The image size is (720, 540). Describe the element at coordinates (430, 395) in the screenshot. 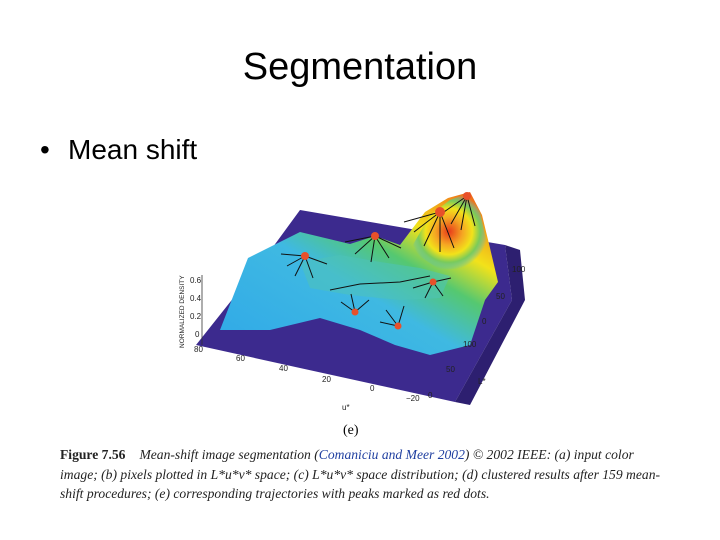

I see `l-tick-label: 0` at that location.